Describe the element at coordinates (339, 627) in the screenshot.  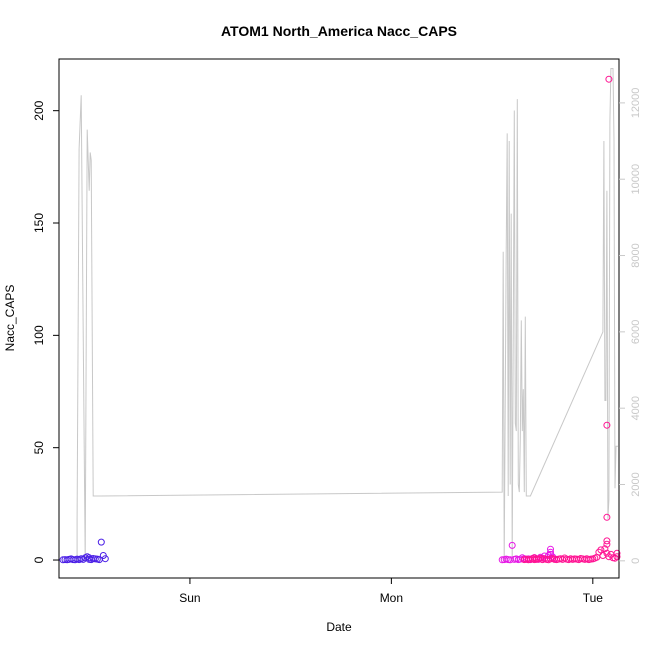
I see `x-axis-title: Date` at that location.